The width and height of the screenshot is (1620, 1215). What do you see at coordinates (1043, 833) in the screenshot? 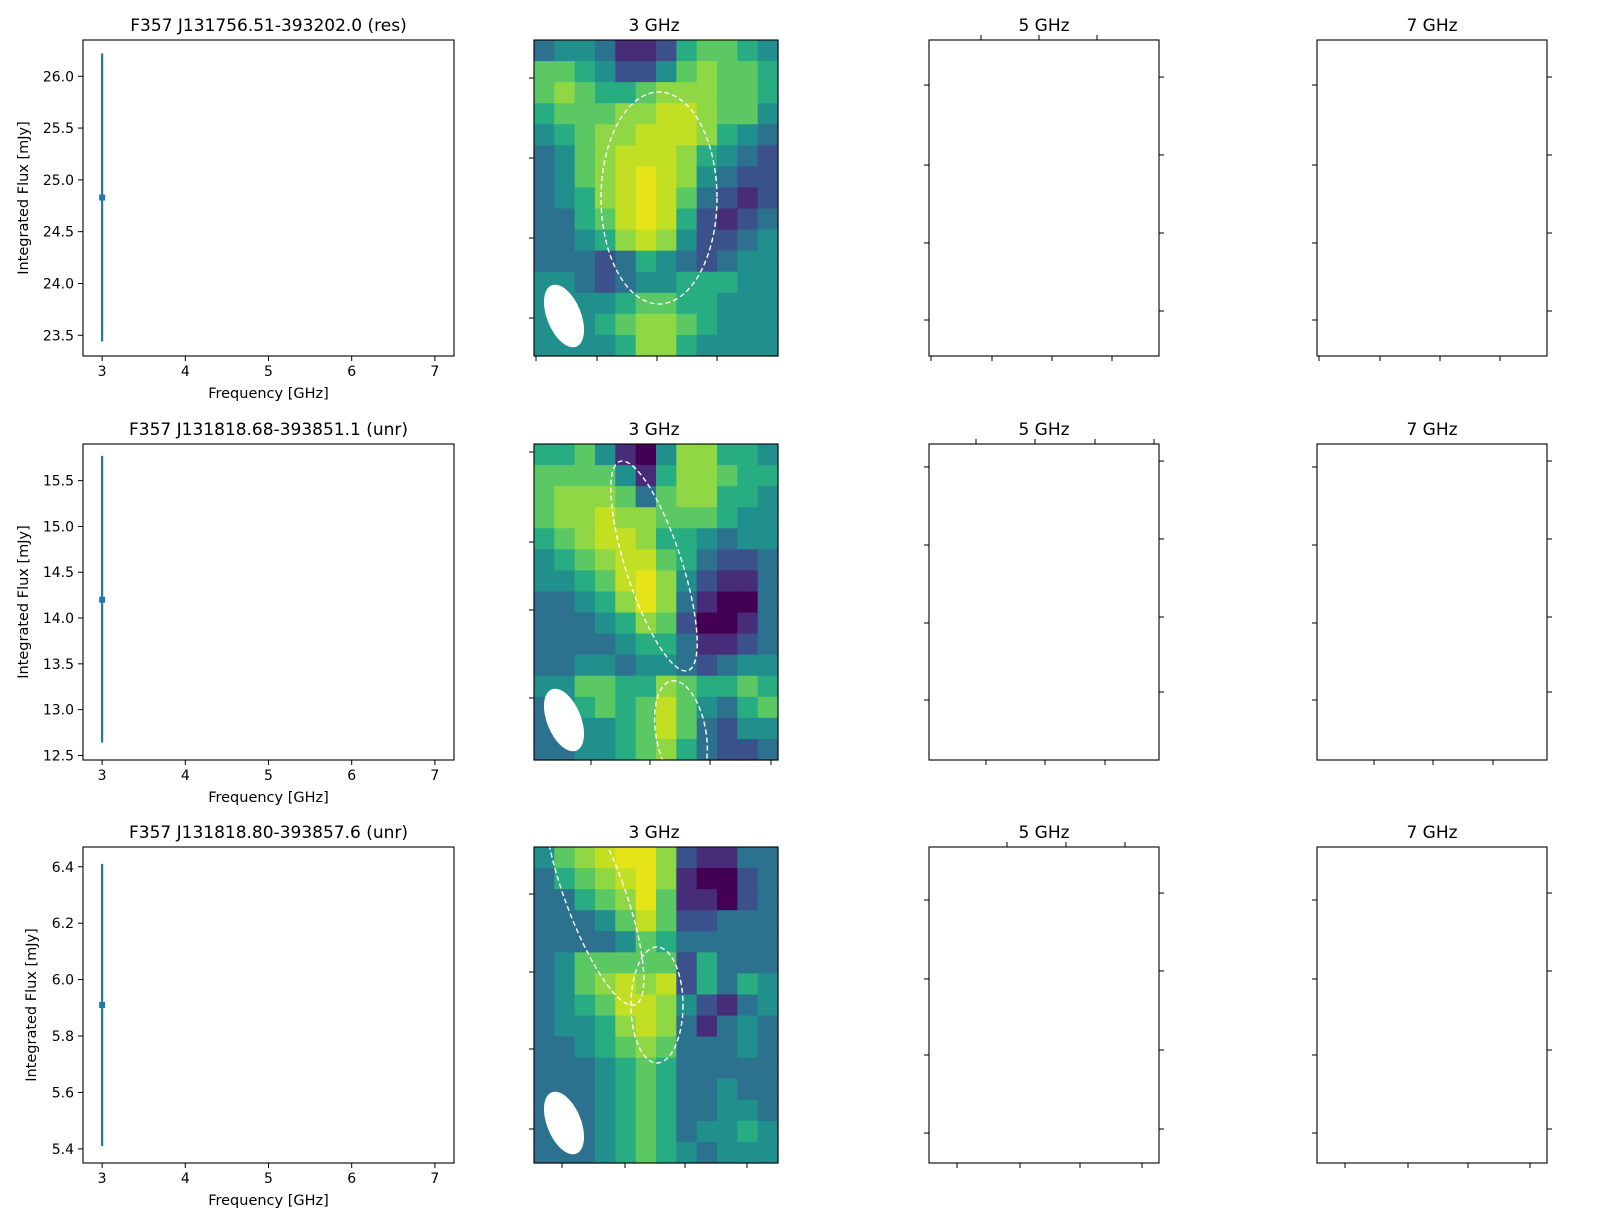
I see `map-title: 5 GHz` at bounding box center [1043, 833].